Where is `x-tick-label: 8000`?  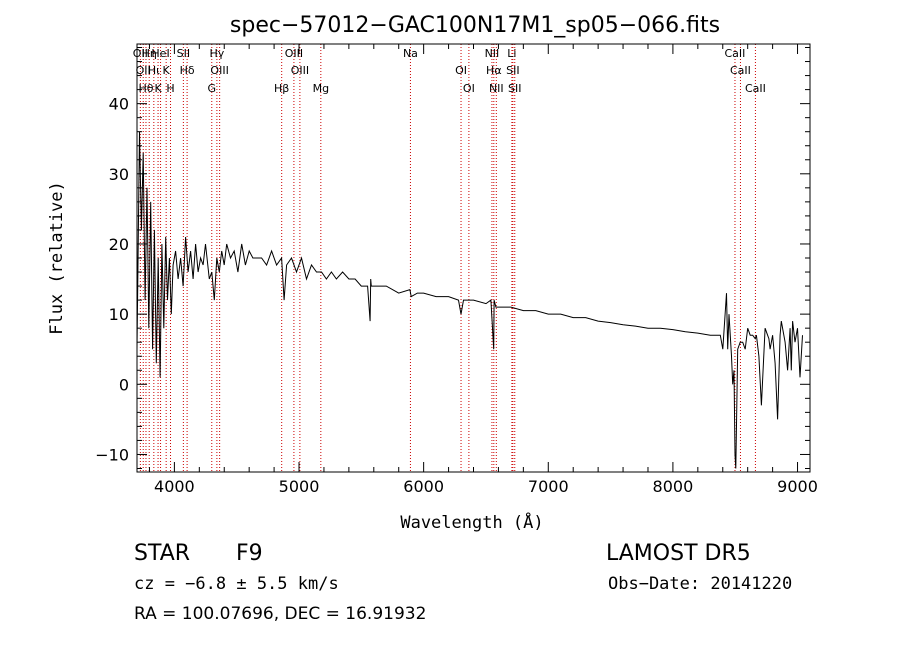 x-tick-label: 8000 is located at coordinates (673, 486).